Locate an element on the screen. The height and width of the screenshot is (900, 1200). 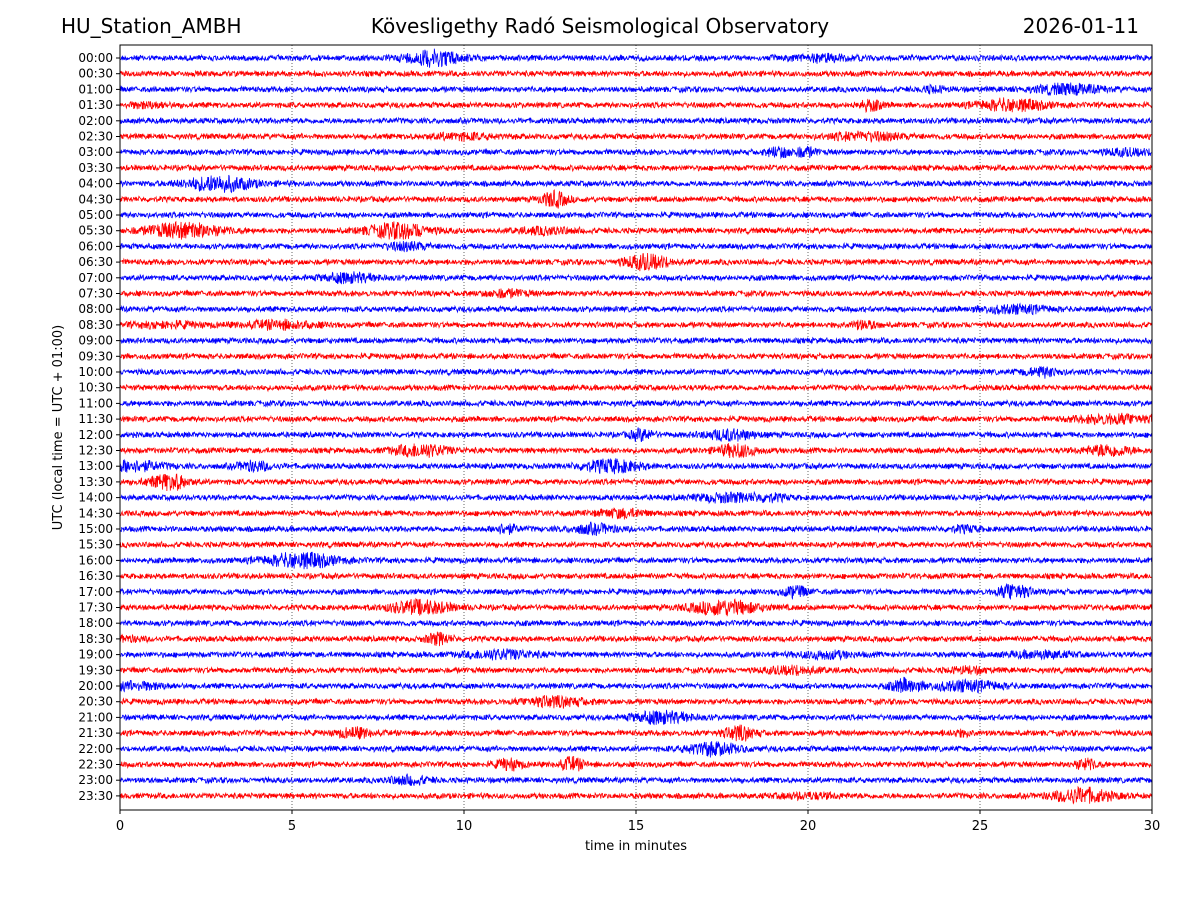
x-tick-label: 10 is located at coordinates (464, 826).